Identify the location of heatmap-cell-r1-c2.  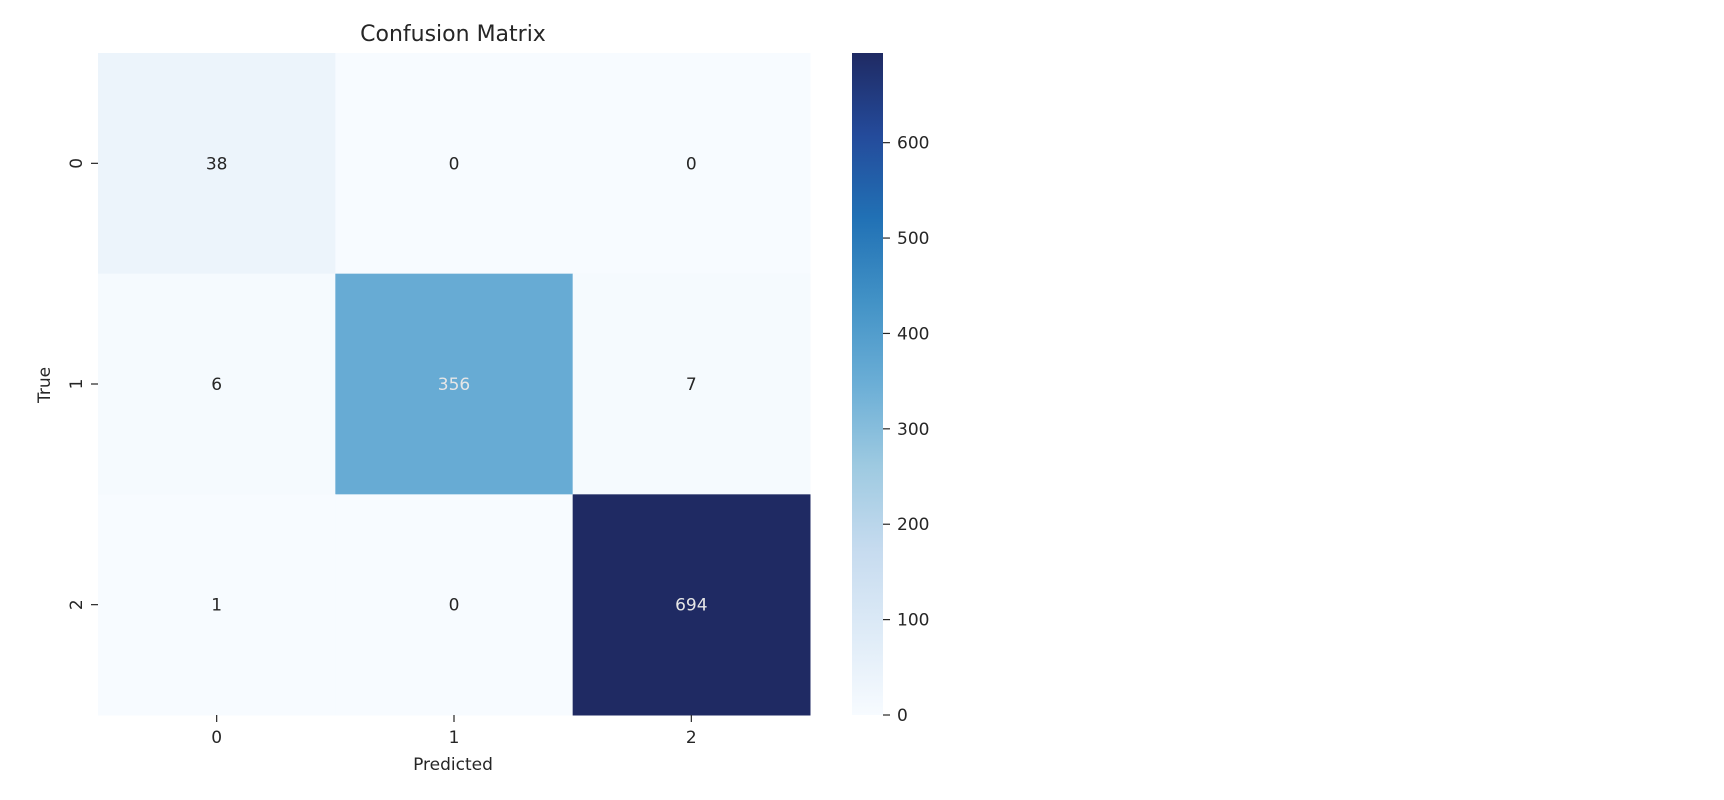
(691, 384).